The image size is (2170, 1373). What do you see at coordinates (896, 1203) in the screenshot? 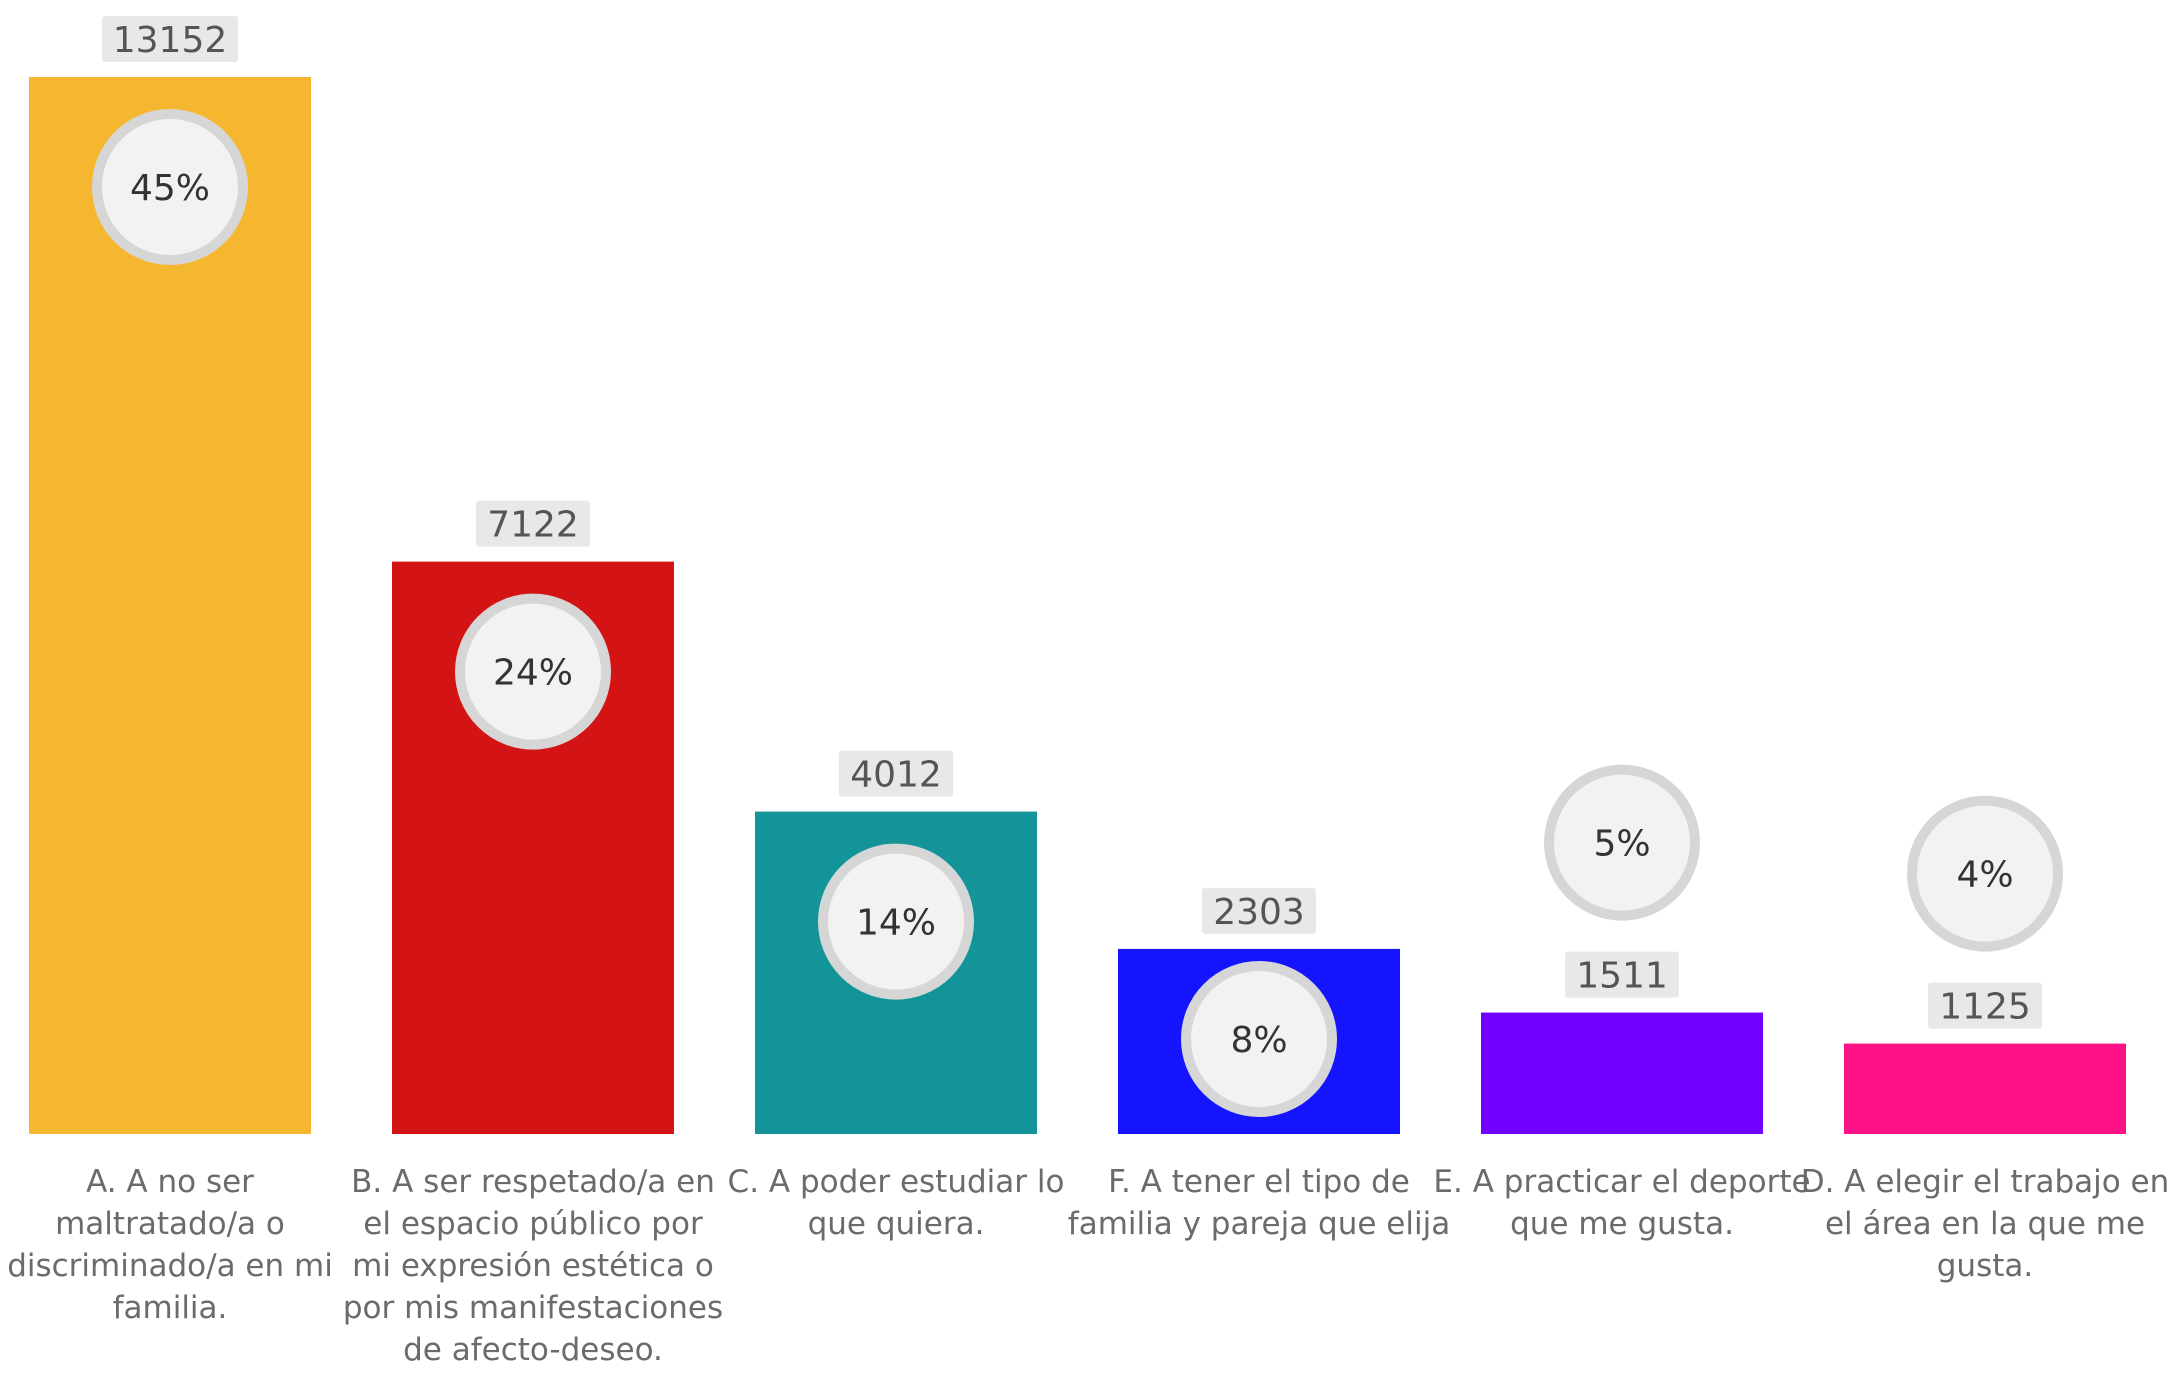
I see `category-label-2: C. A poder estudiar lo que quiera.` at bounding box center [896, 1203].